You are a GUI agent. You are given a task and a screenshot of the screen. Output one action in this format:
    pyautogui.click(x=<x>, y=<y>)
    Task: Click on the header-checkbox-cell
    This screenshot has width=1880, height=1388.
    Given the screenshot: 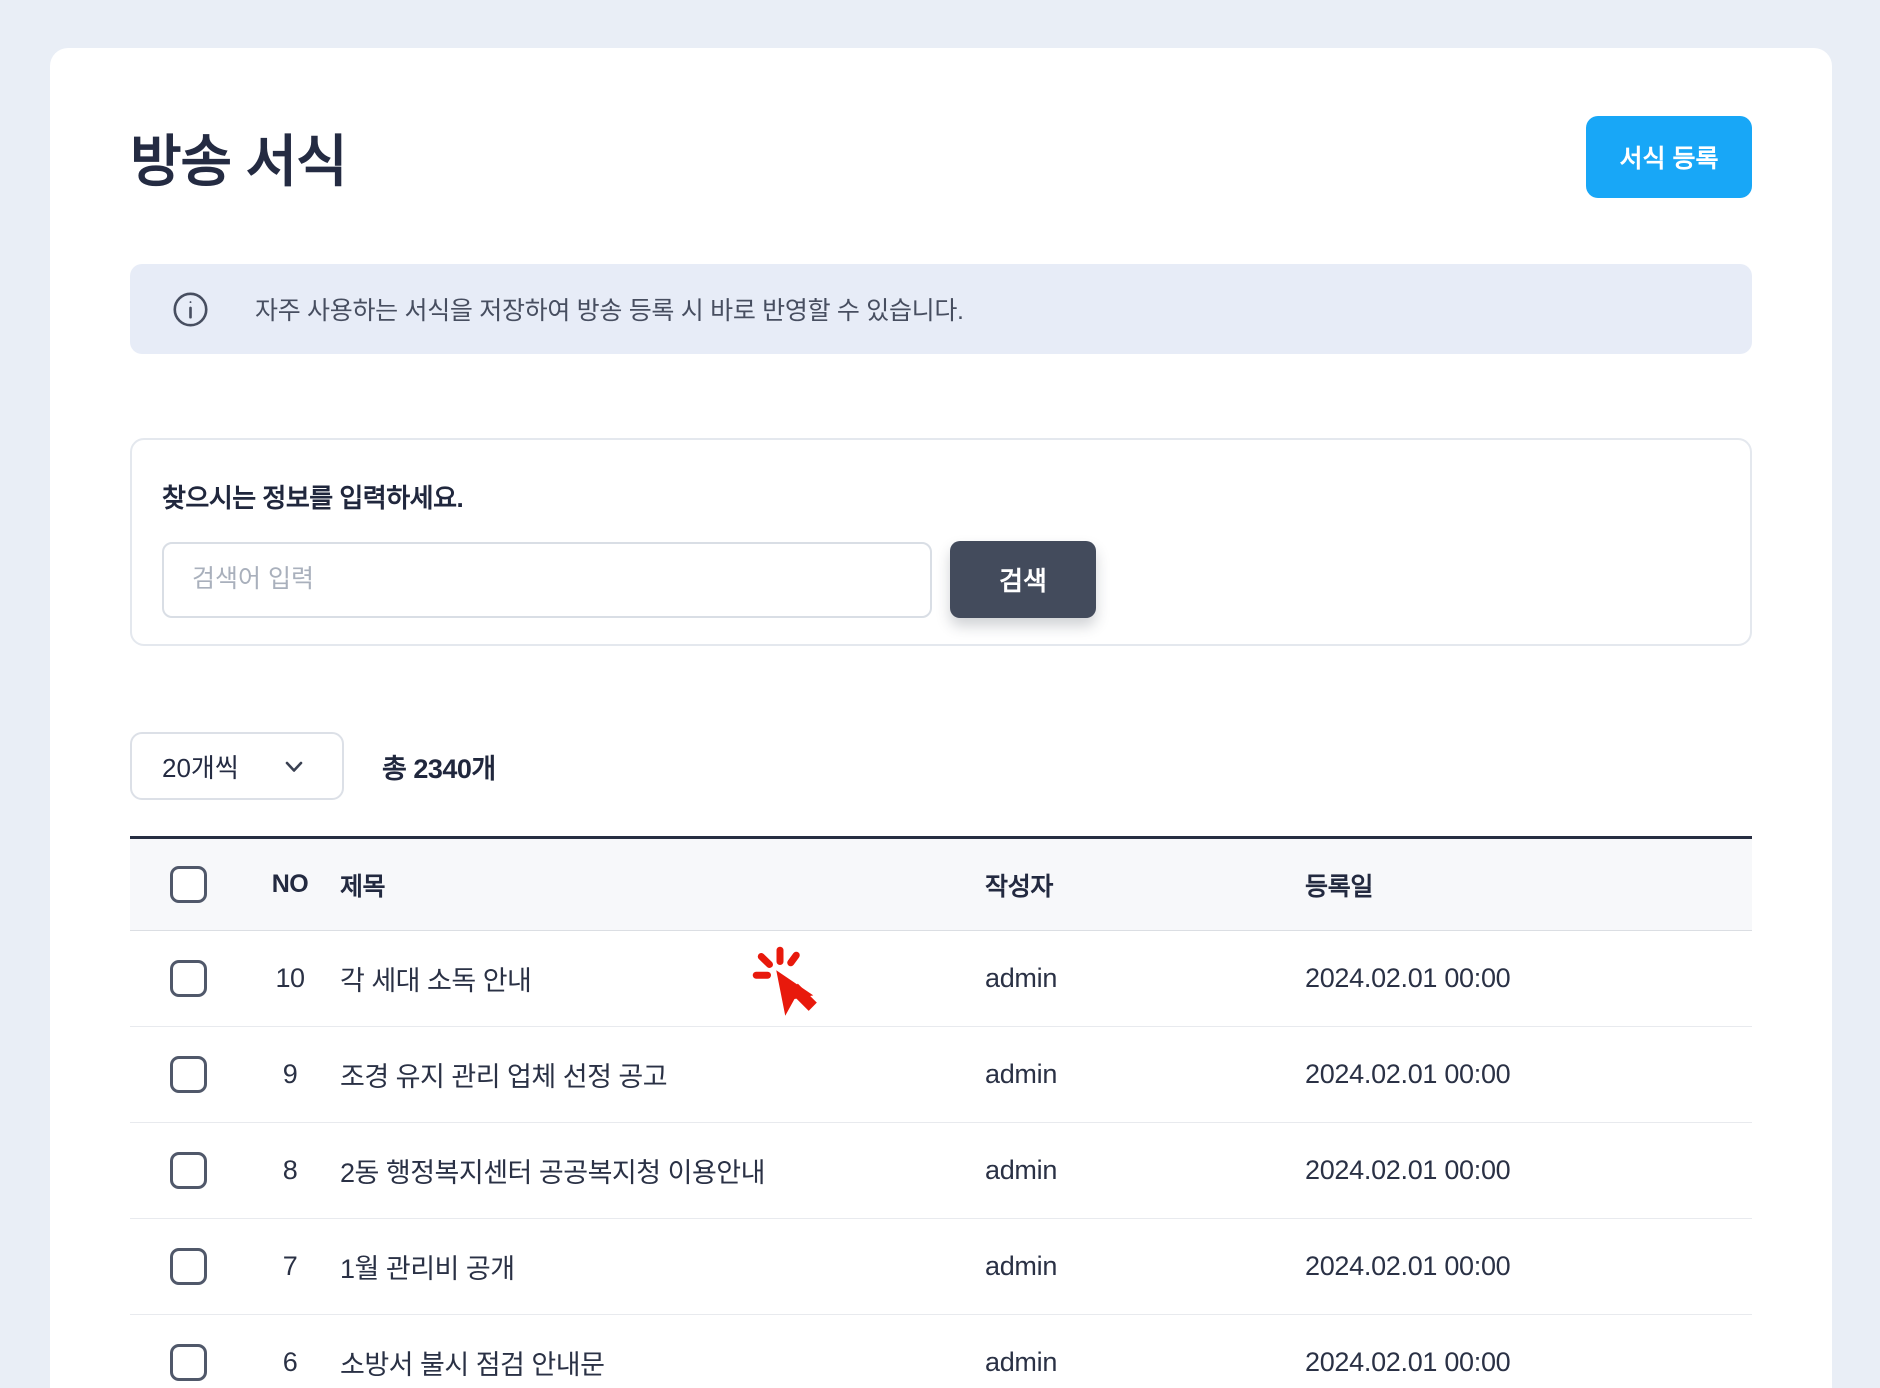 What is the action you would take?
    pyautogui.click(x=185, y=884)
    